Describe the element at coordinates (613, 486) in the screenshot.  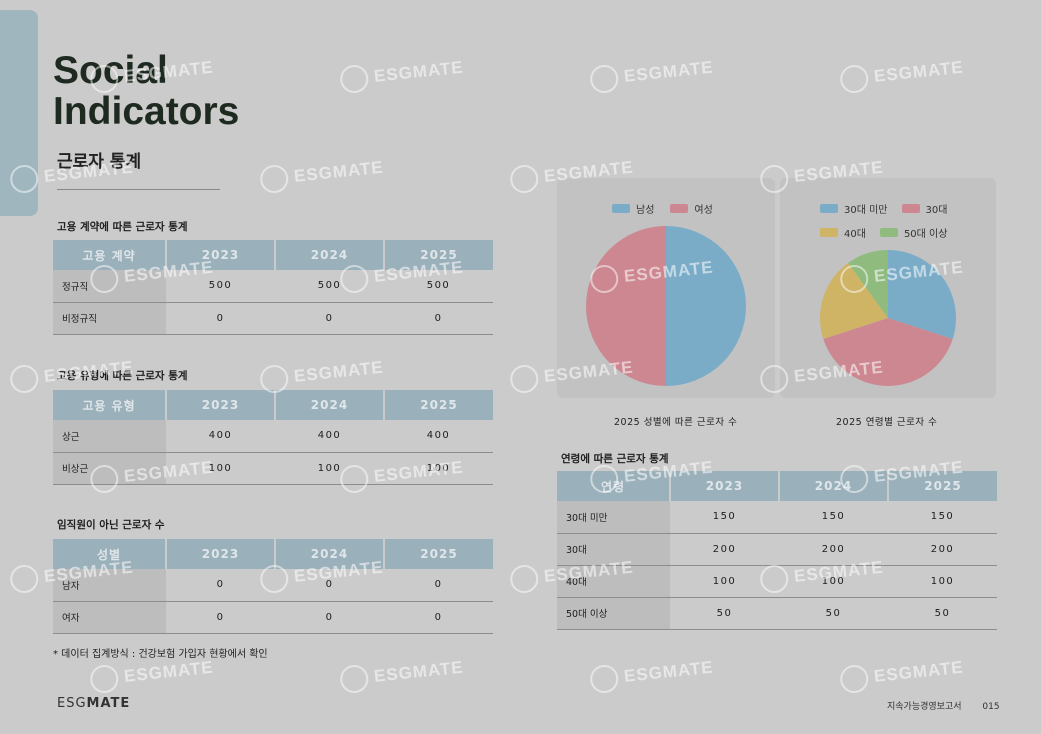
I see `table-header: 연령` at that location.